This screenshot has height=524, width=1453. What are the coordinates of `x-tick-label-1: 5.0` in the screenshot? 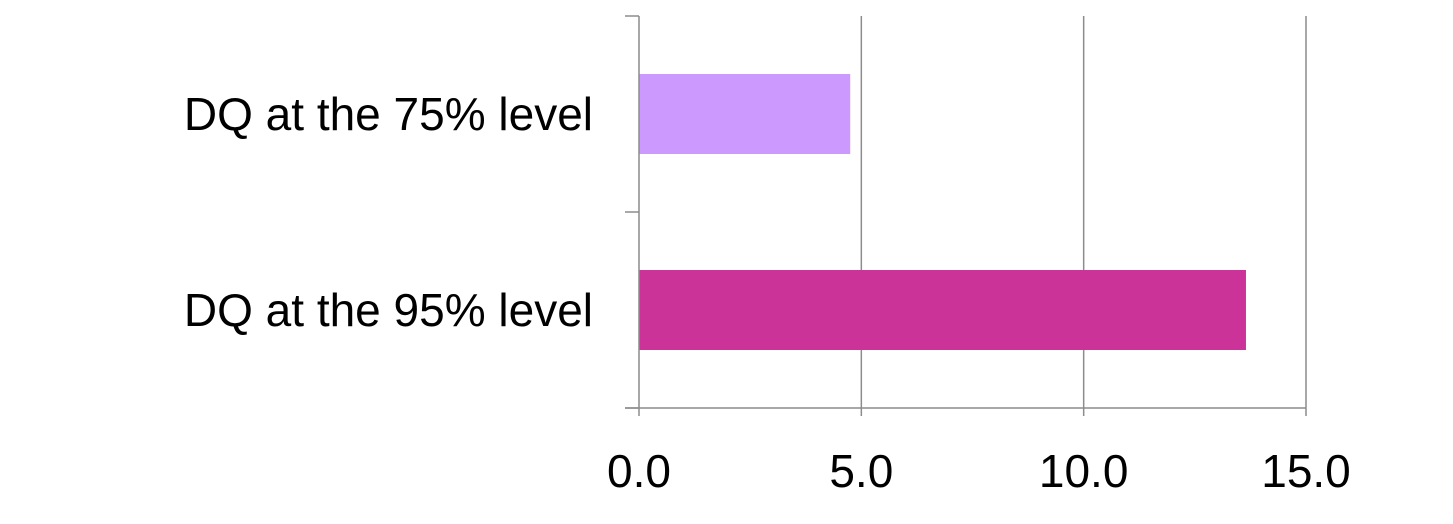 It's located at (861, 471).